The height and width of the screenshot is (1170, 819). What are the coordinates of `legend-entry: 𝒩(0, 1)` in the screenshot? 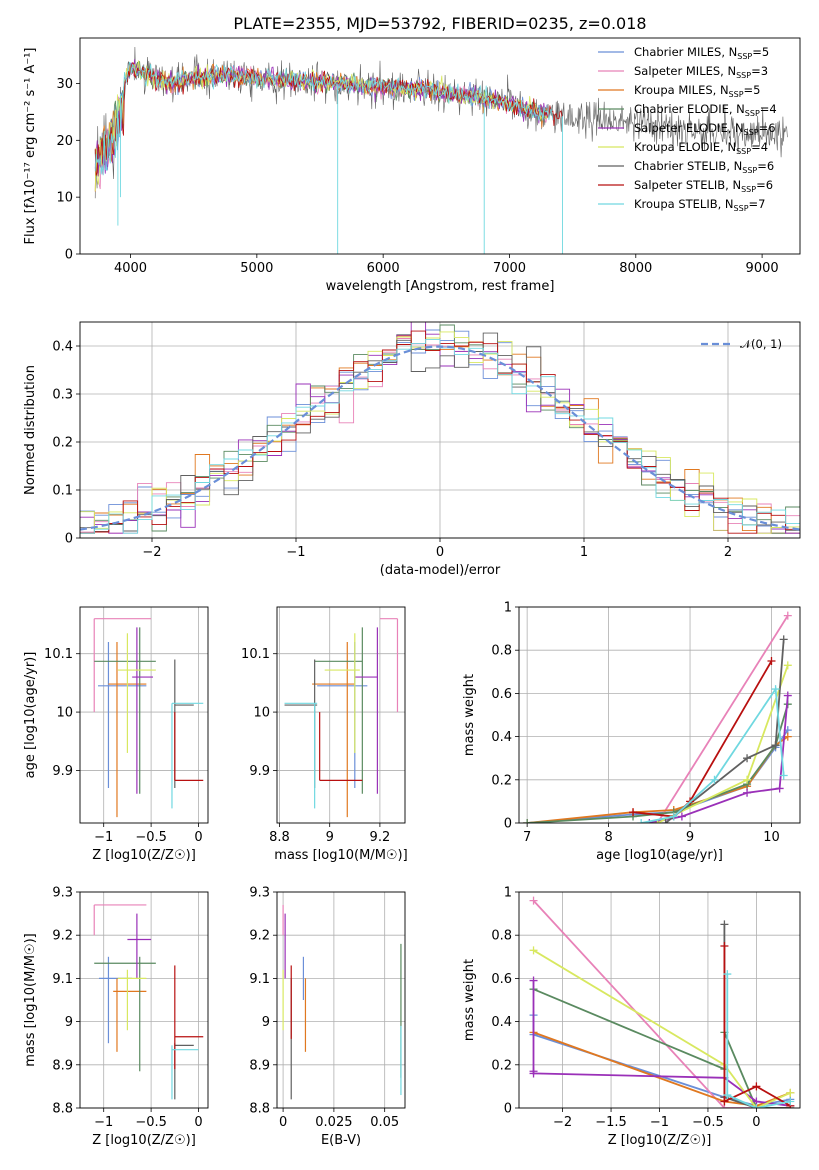 It's located at (761, 344).